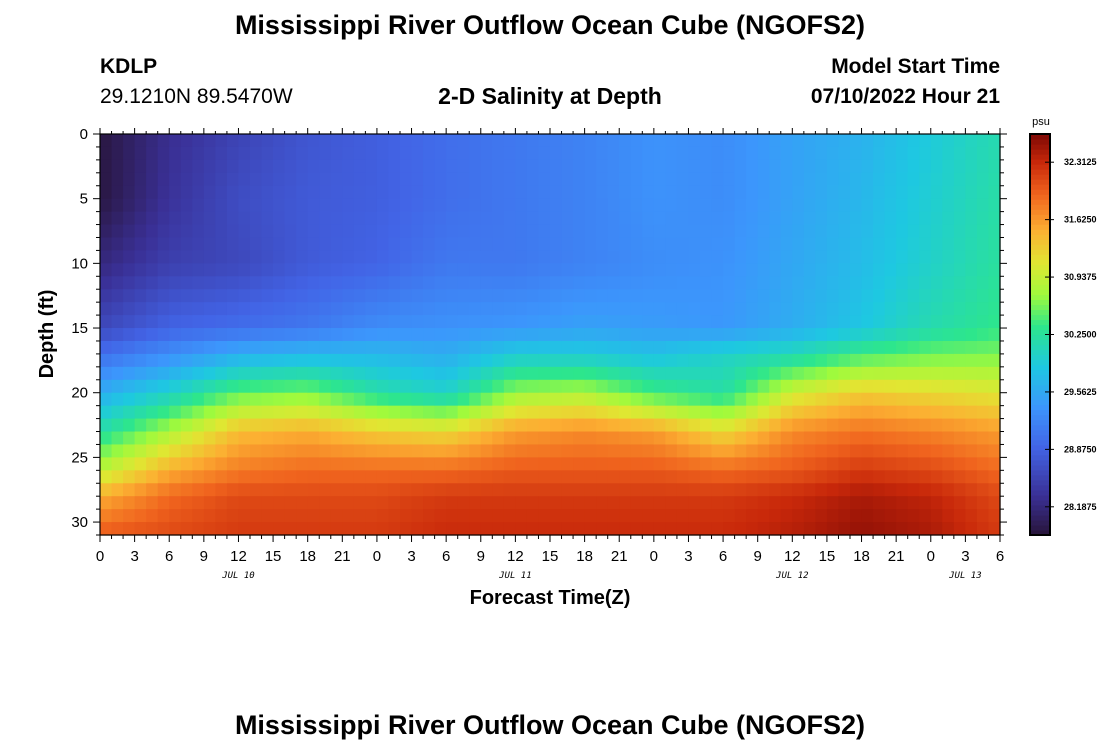 The image size is (1100, 750). I want to click on y-axis-label: Depth (ft), so click(47, 334).